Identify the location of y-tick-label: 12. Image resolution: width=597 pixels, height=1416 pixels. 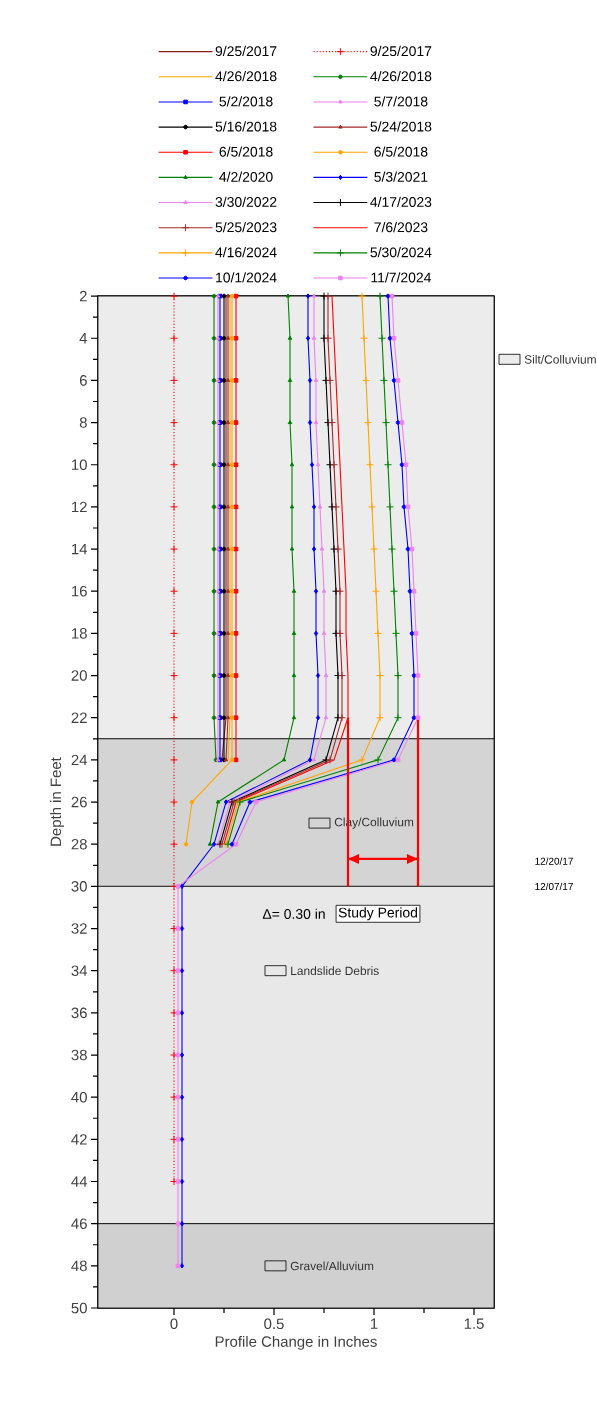
(79, 507).